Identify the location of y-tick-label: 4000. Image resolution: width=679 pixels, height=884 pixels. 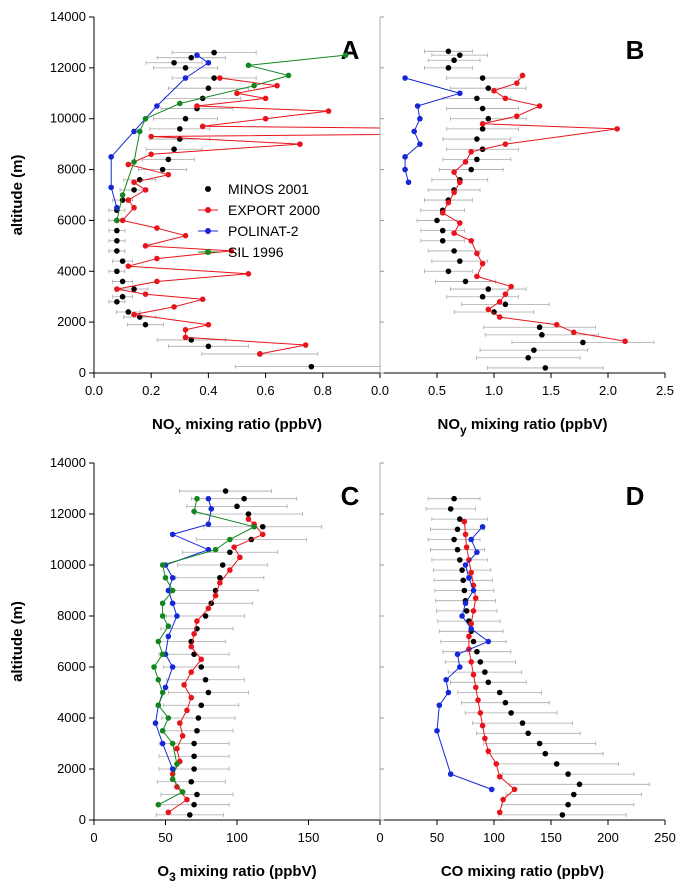
(71, 270).